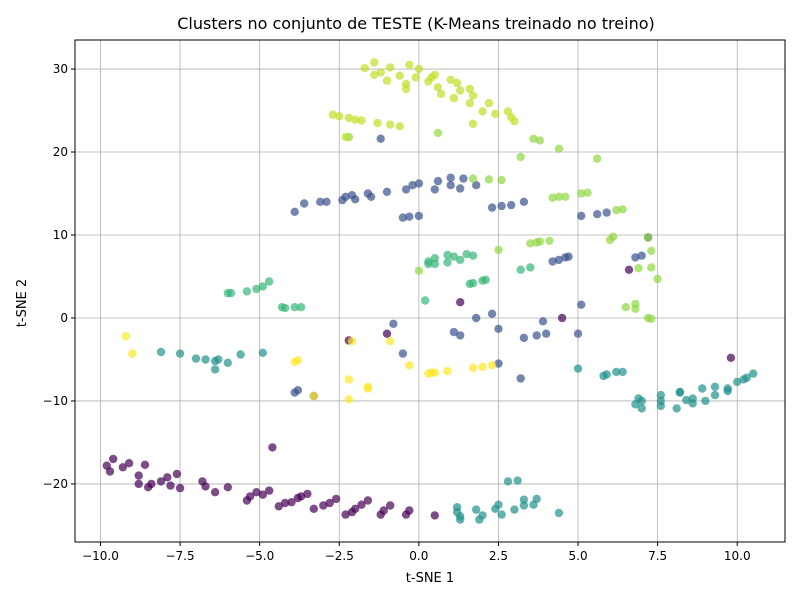 The width and height of the screenshot is (800, 600). What do you see at coordinates (60, 235) in the screenshot?
I see `y-tick-label: 10` at bounding box center [60, 235].